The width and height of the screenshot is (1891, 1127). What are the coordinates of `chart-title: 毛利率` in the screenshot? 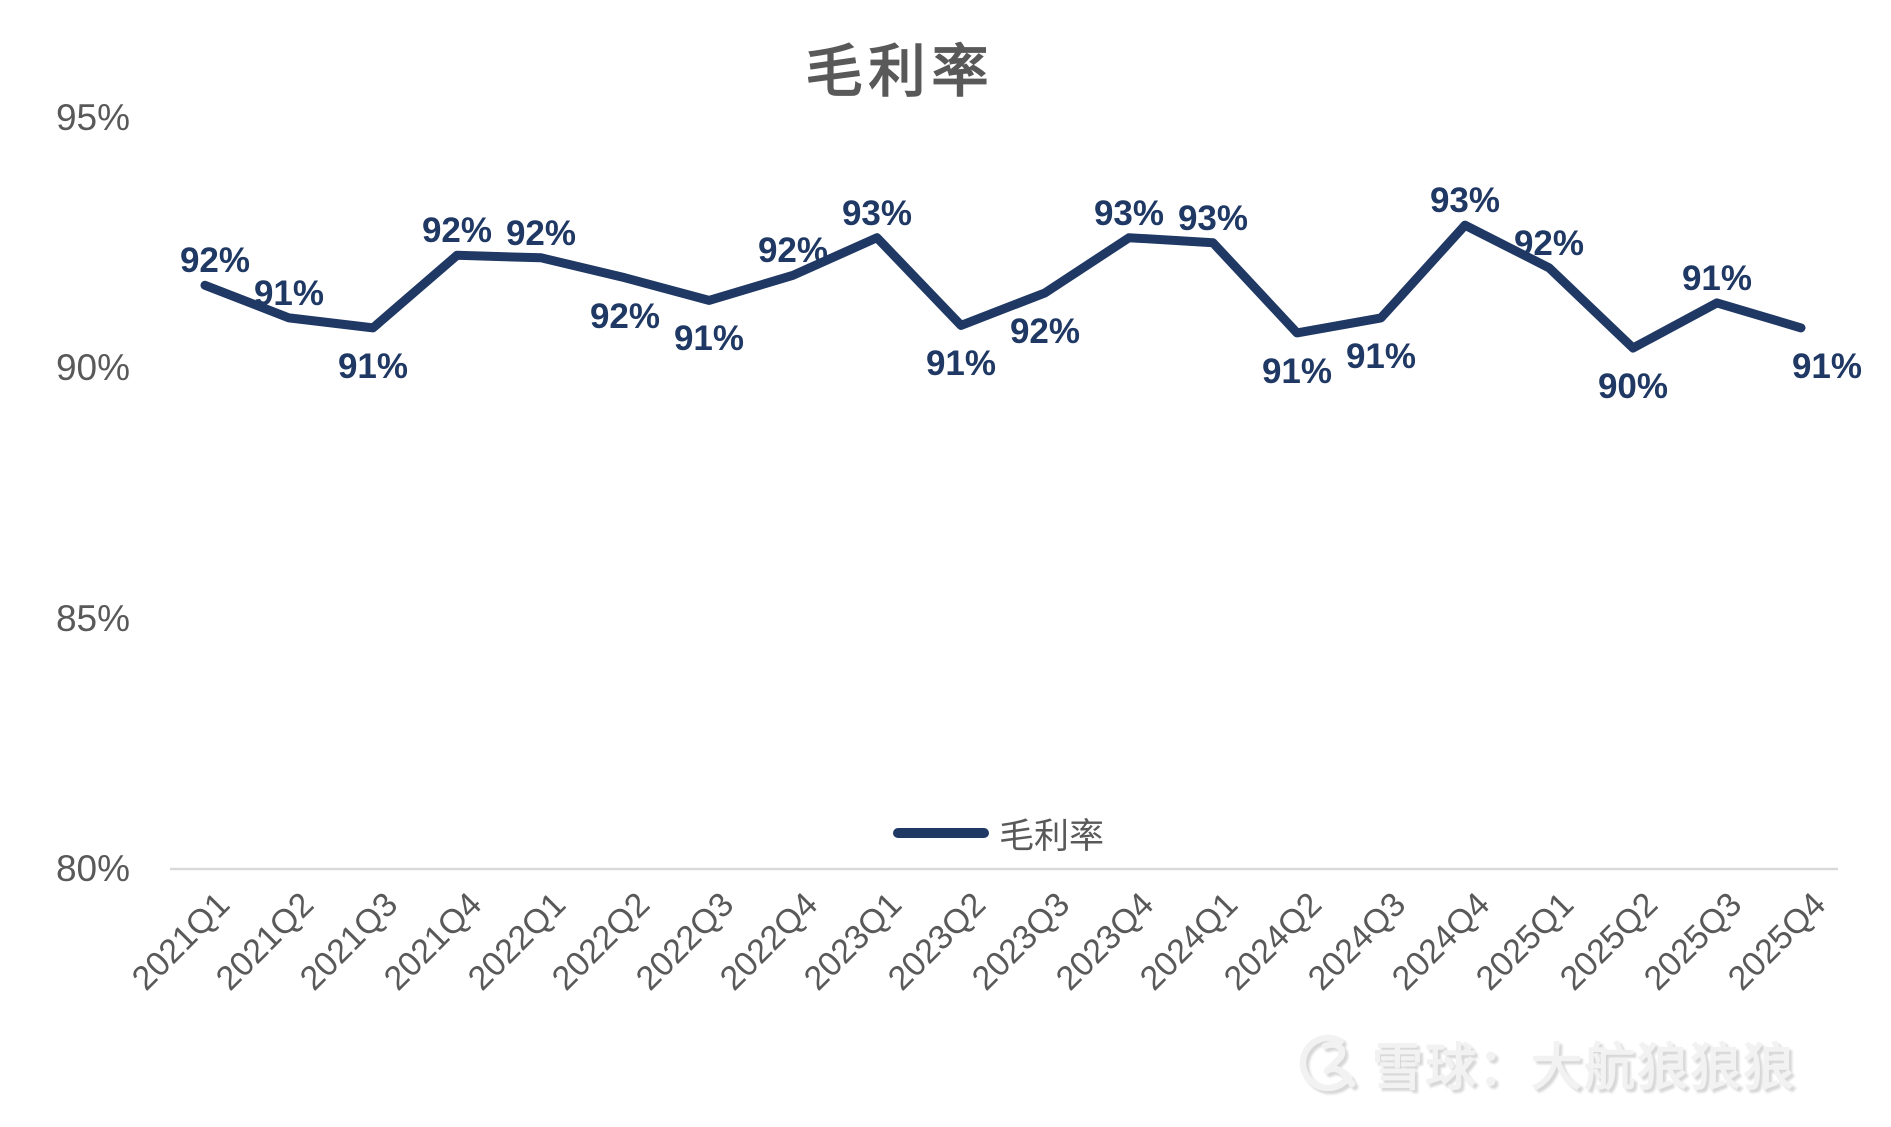 It's located at (900, 72).